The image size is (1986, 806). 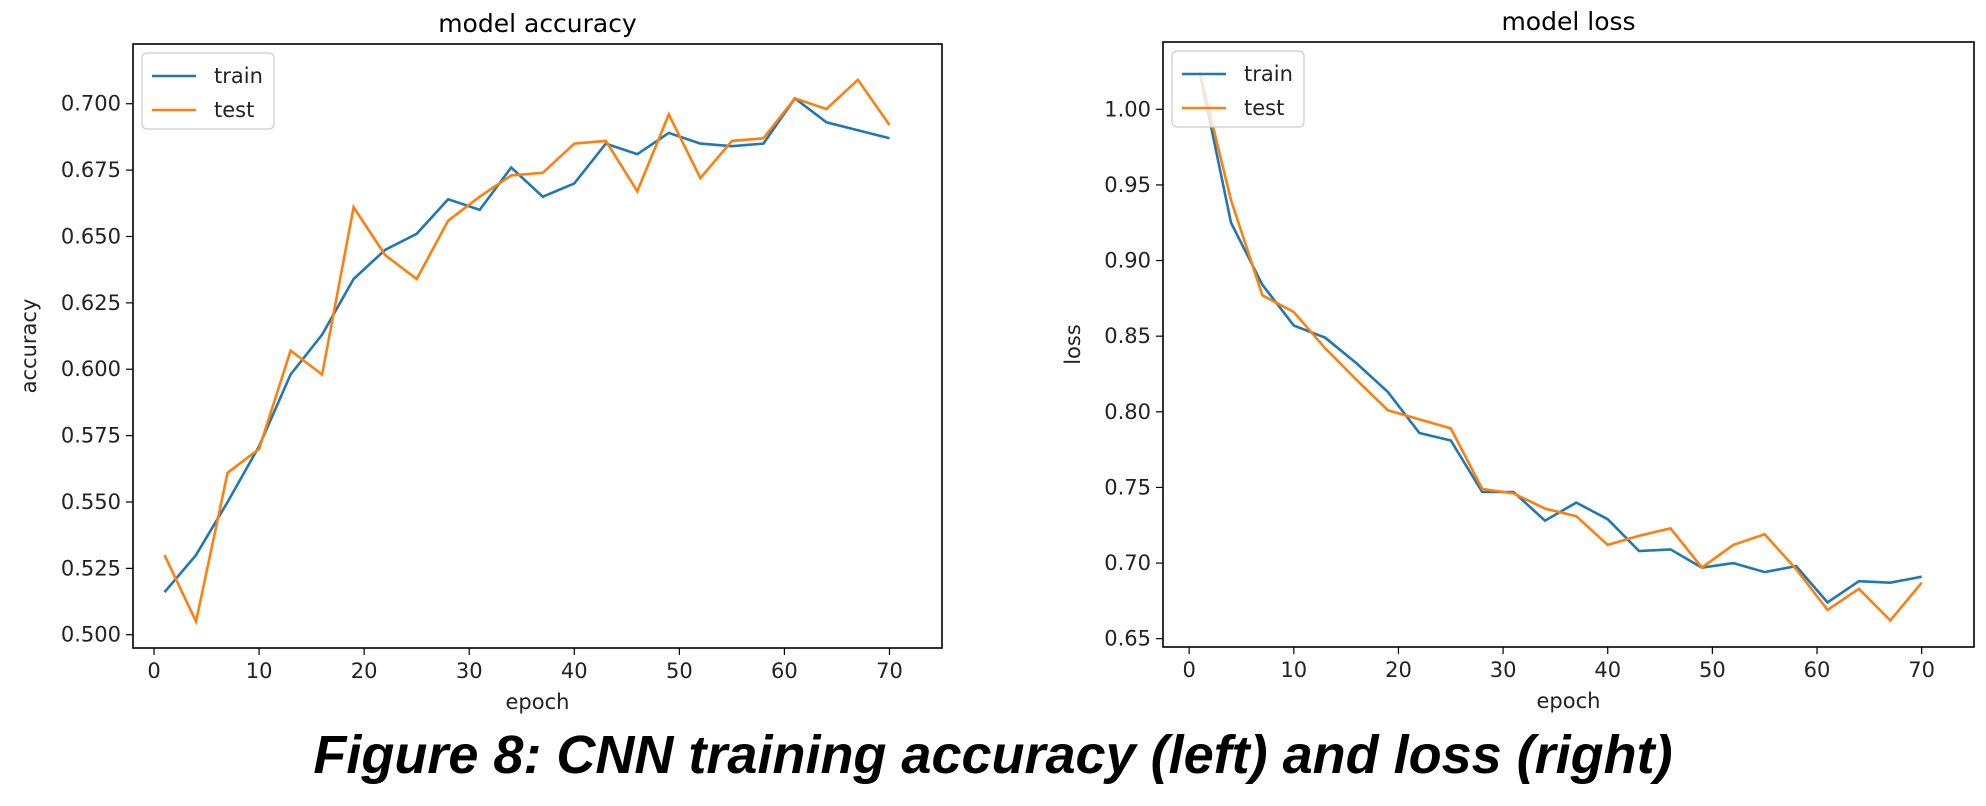 I want to click on accuracy-x-tick-label: 30, so click(x=469, y=671).